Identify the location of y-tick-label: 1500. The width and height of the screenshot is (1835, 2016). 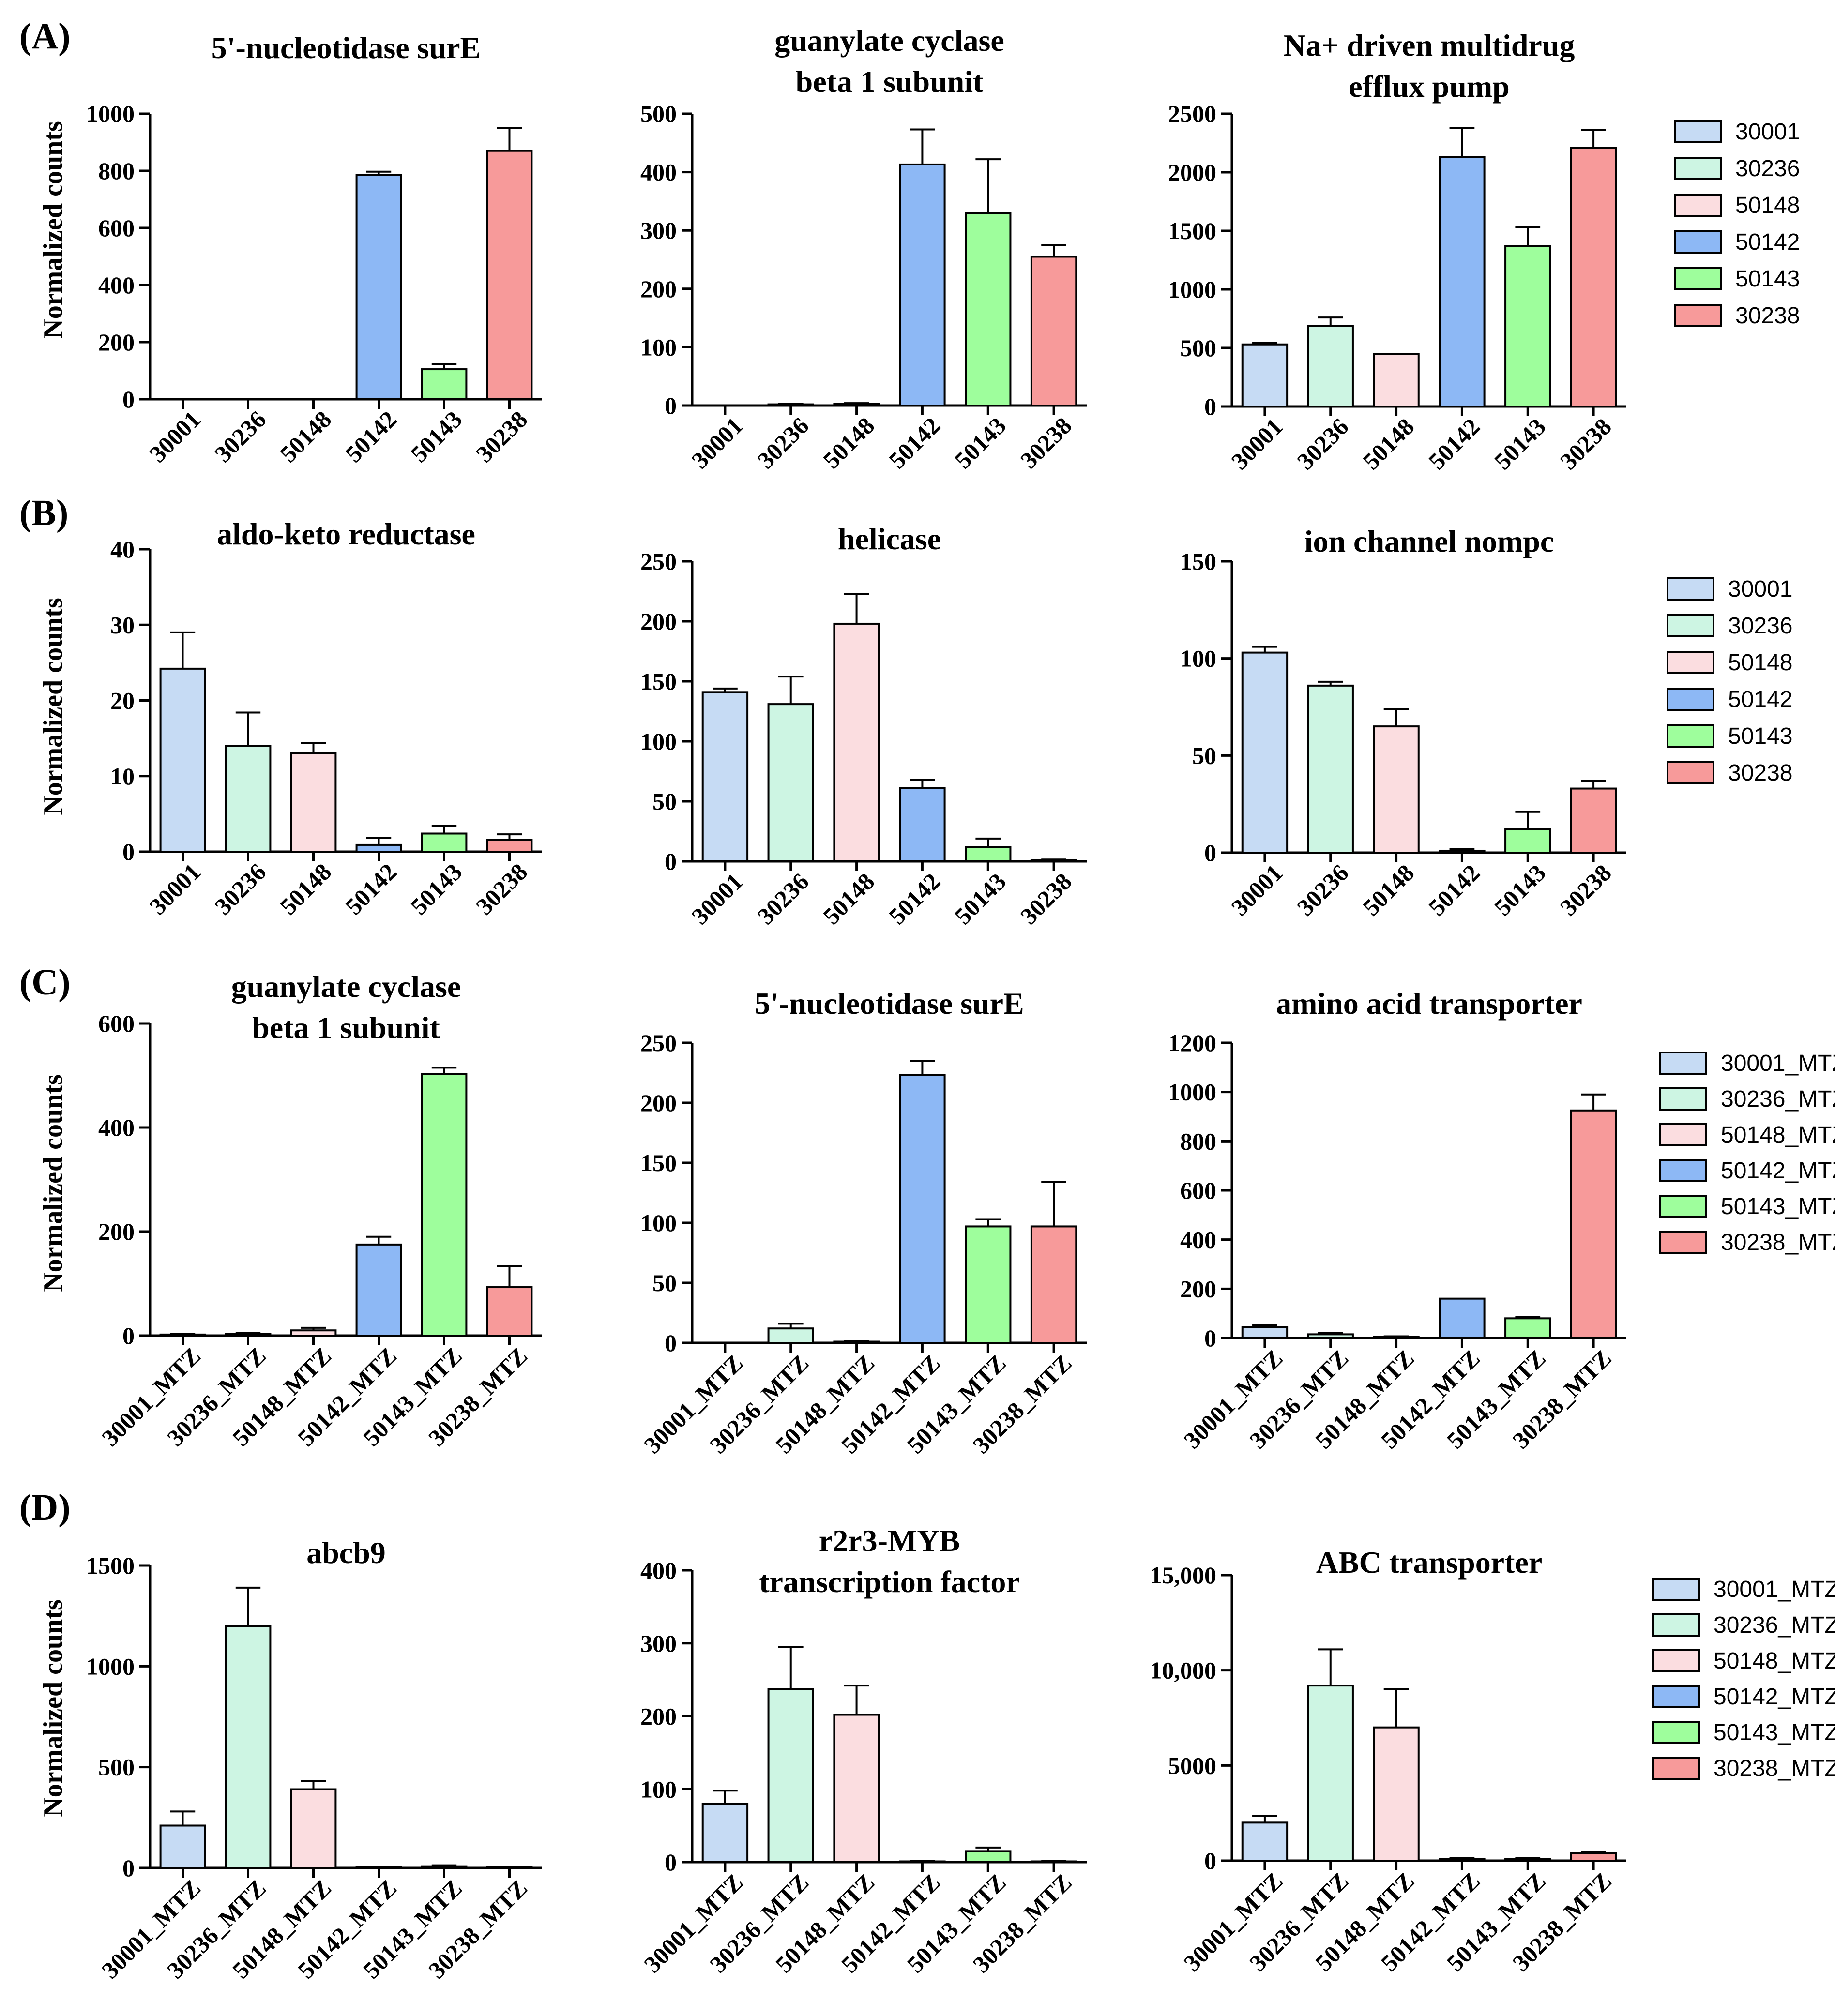
(1192, 230).